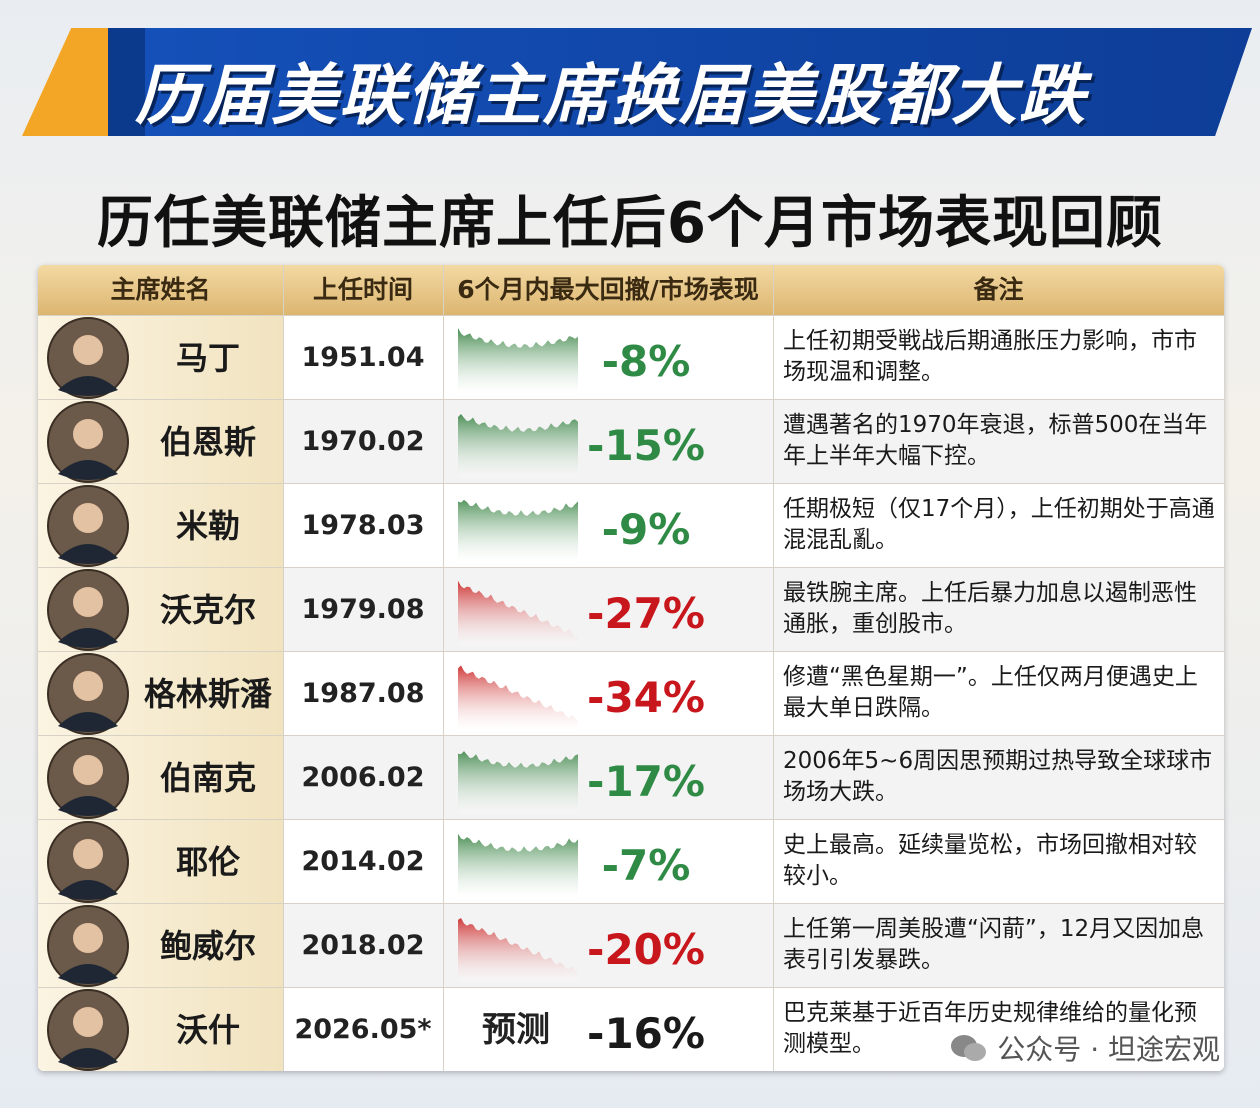  I want to click on change: -8%, so click(646, 361).